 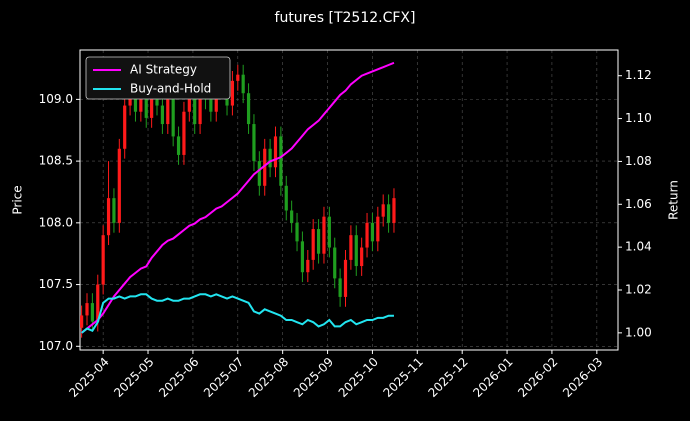 What do you see at coordinates (133, 377) in the screenshot?
I see `x-tick-label: 2025-05` at bounding box center [133, 377].